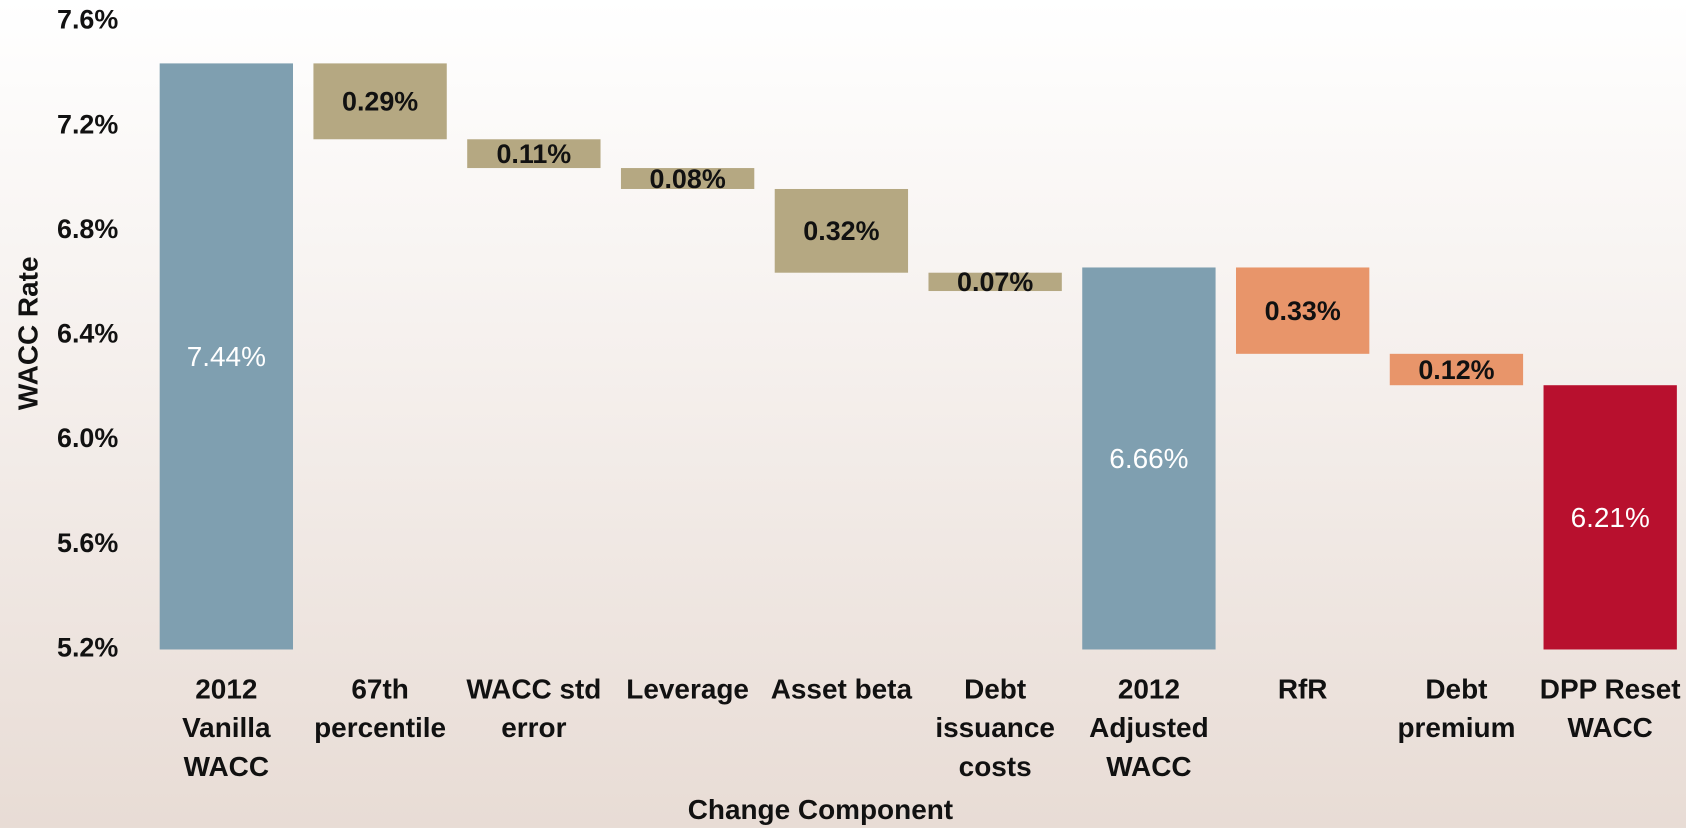  What do you see at coordinates (820, 809) in the screenshot?
I see `x-axis-title: Change Component` at bounding box center [820, 809].